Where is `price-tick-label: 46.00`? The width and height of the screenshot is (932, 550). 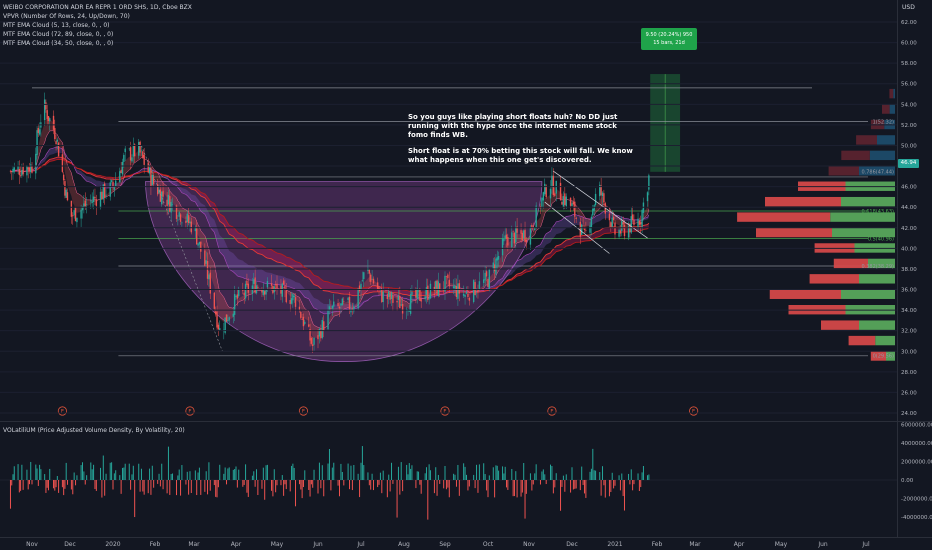
price-tick-label: 46.00 is located at coordinates (909, 188).